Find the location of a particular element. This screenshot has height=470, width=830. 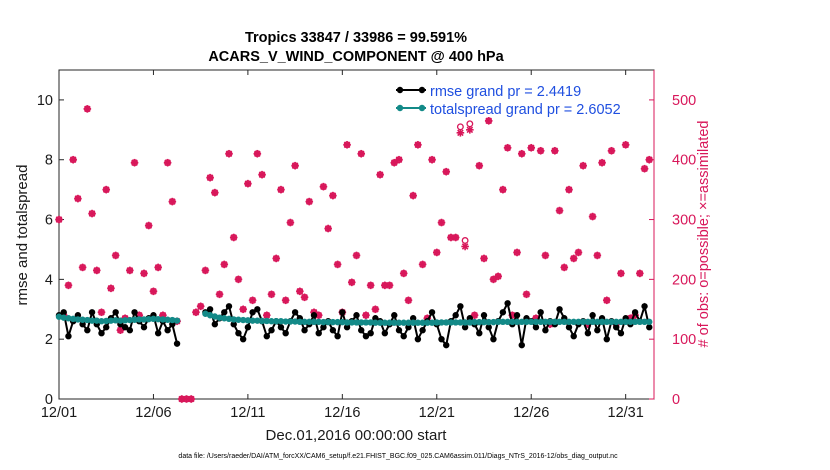

x-tick-label: 12/21 is located at coordinates (437, 413).